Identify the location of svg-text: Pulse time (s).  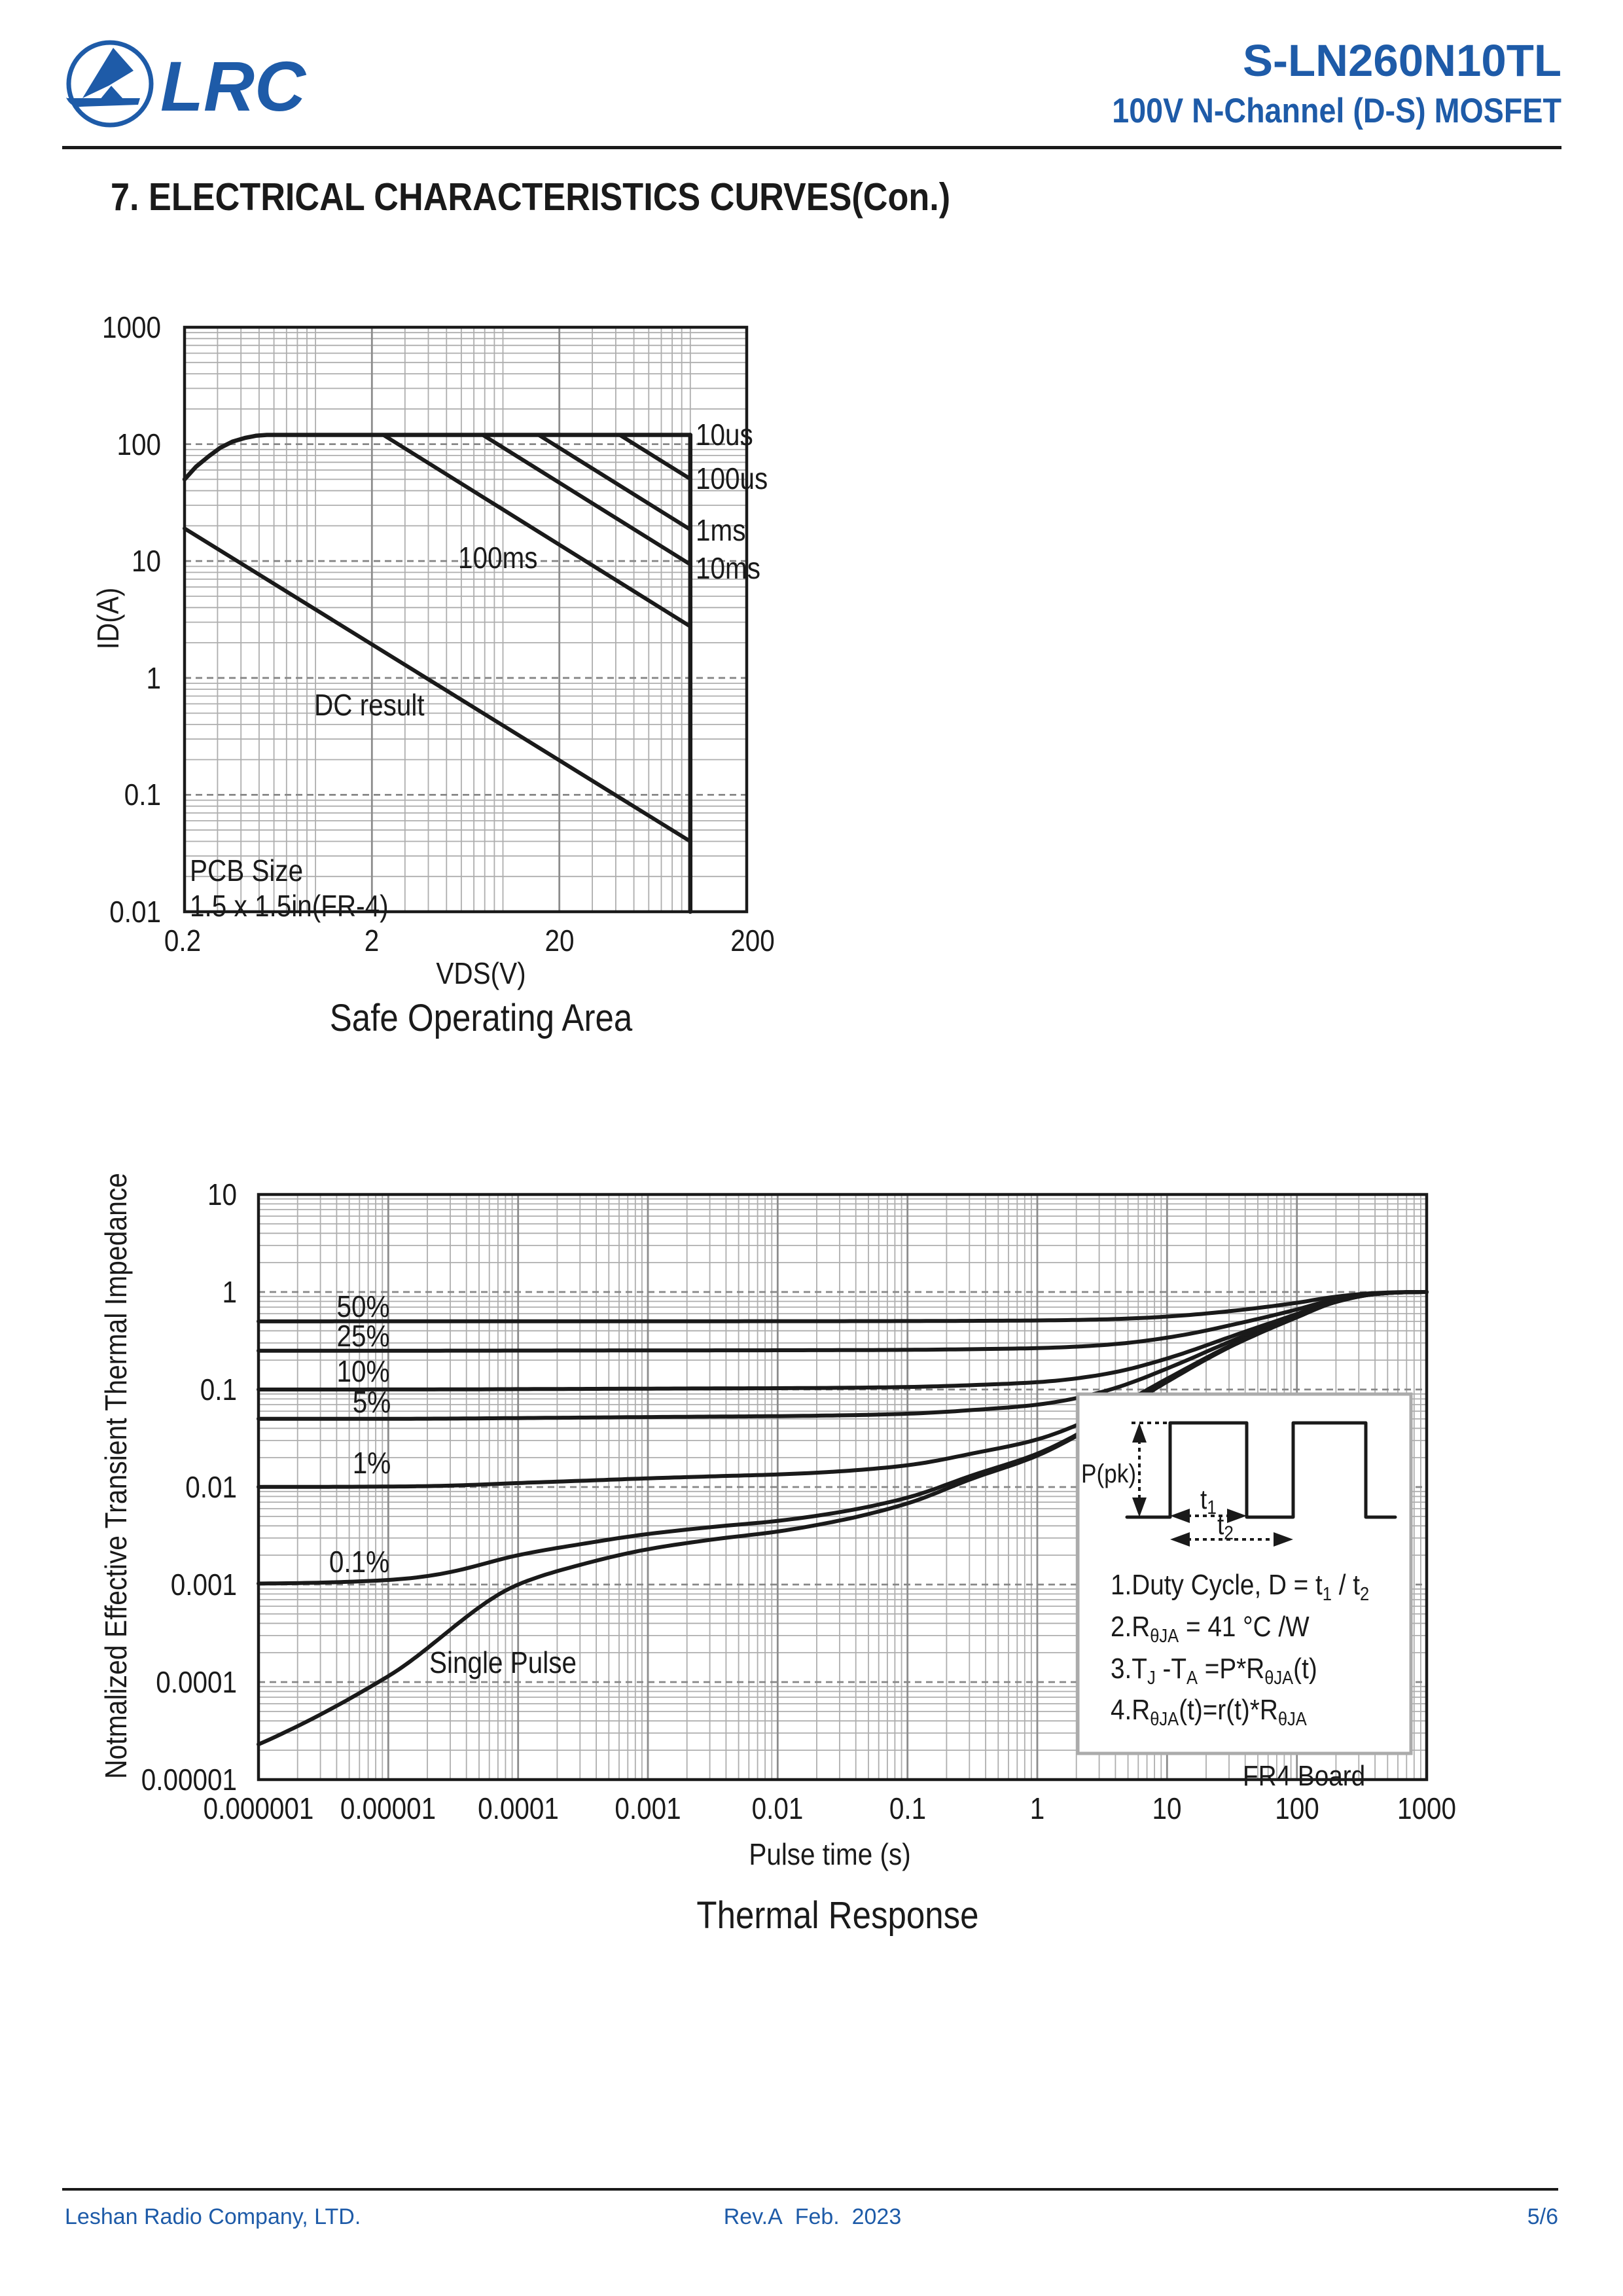
(830, 1855).